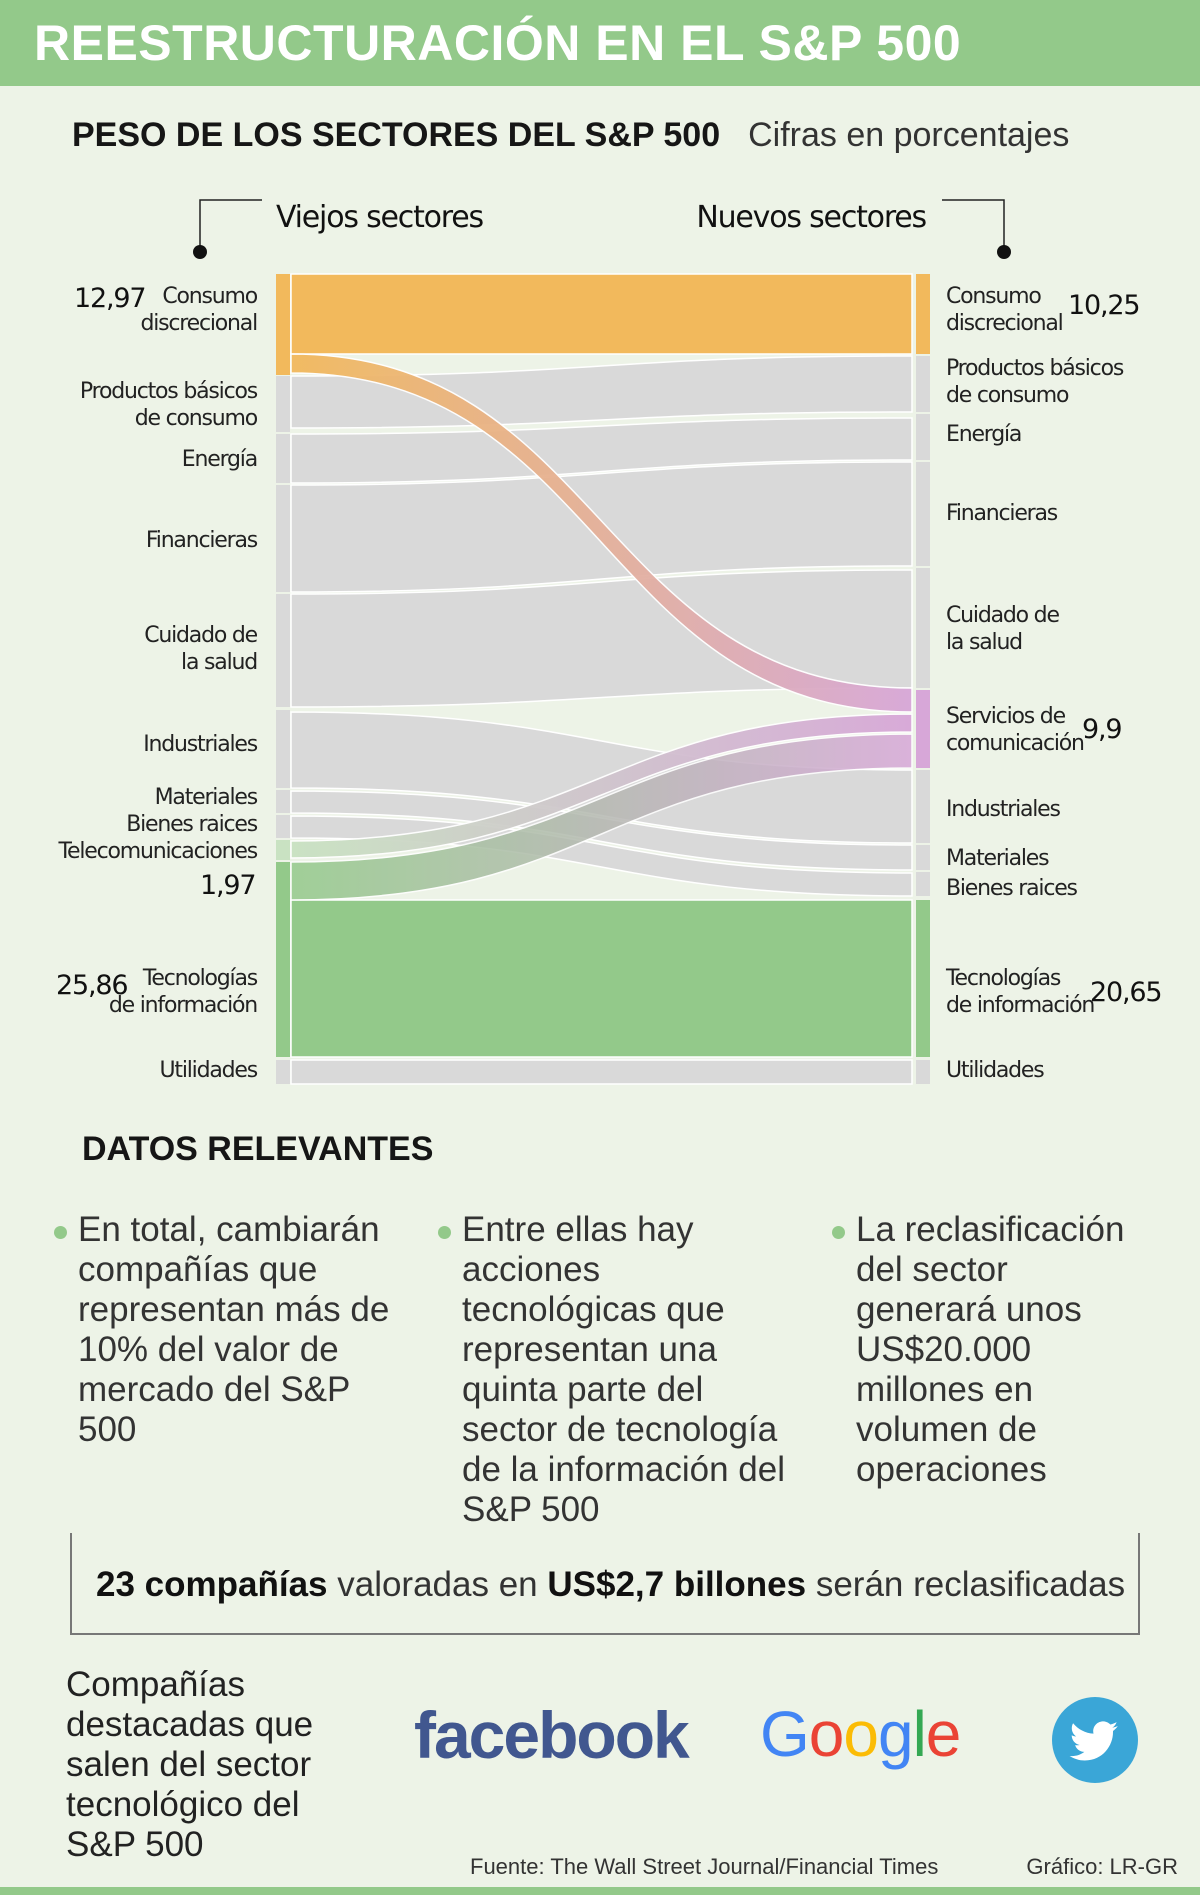  Describe the element at coordinates (1104, 305) in the screenshot. I see `value-new-consumo: 10,25` at that location.